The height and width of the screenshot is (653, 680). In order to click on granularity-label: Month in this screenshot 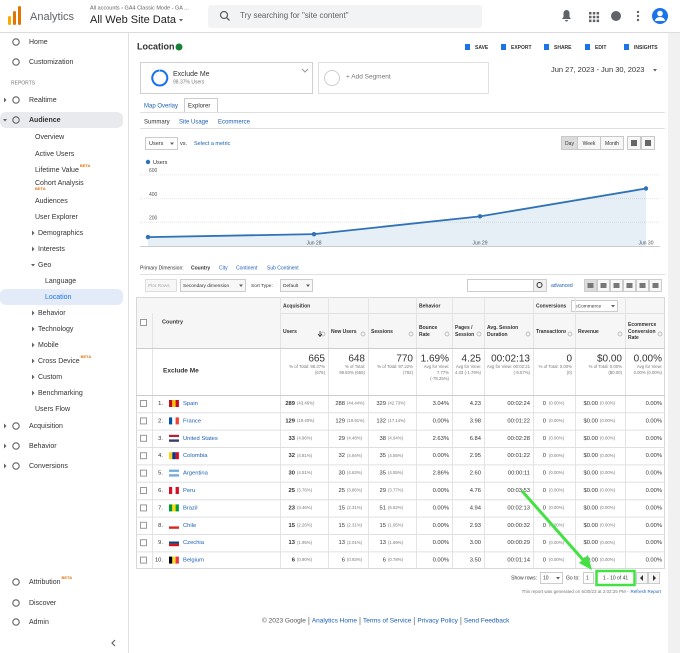, I will do `click(612, 144)`.